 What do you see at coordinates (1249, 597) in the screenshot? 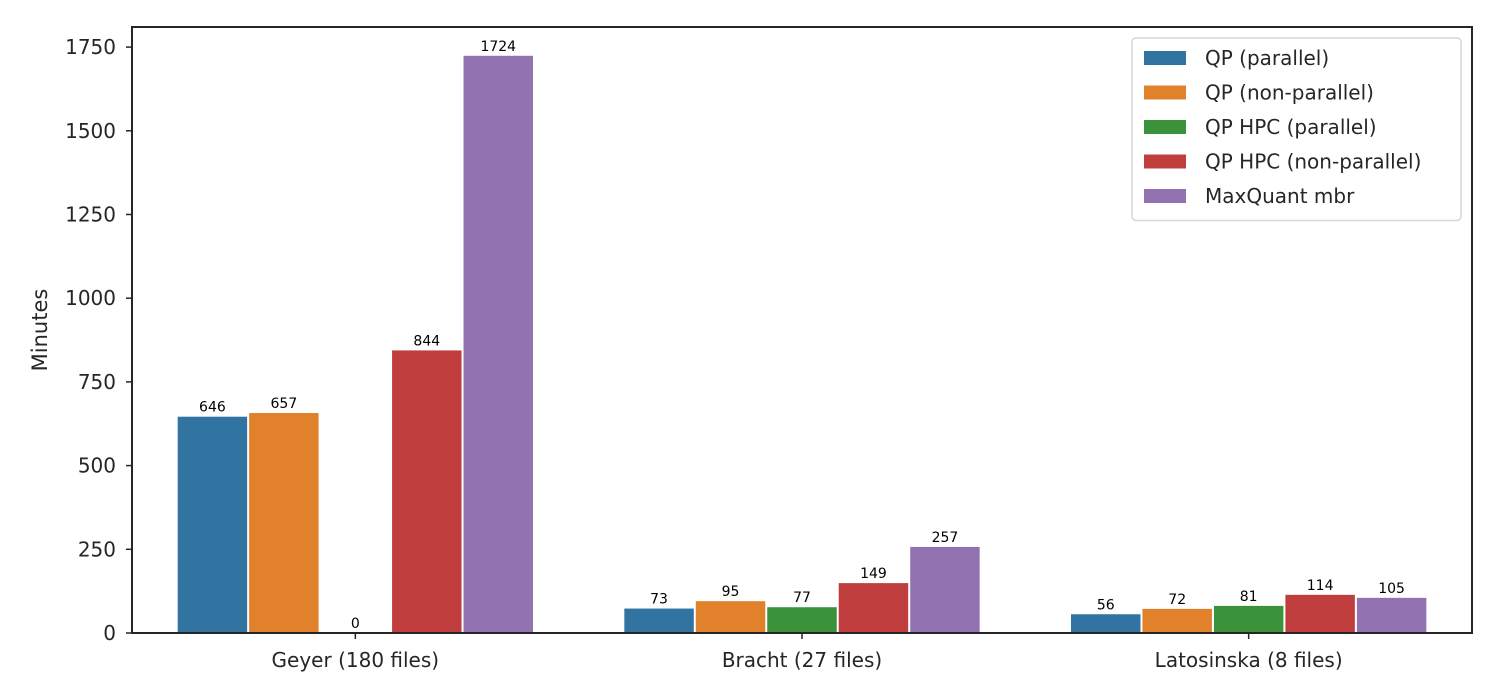
I see `data-label: 81` at bounding box center [1249, 597].